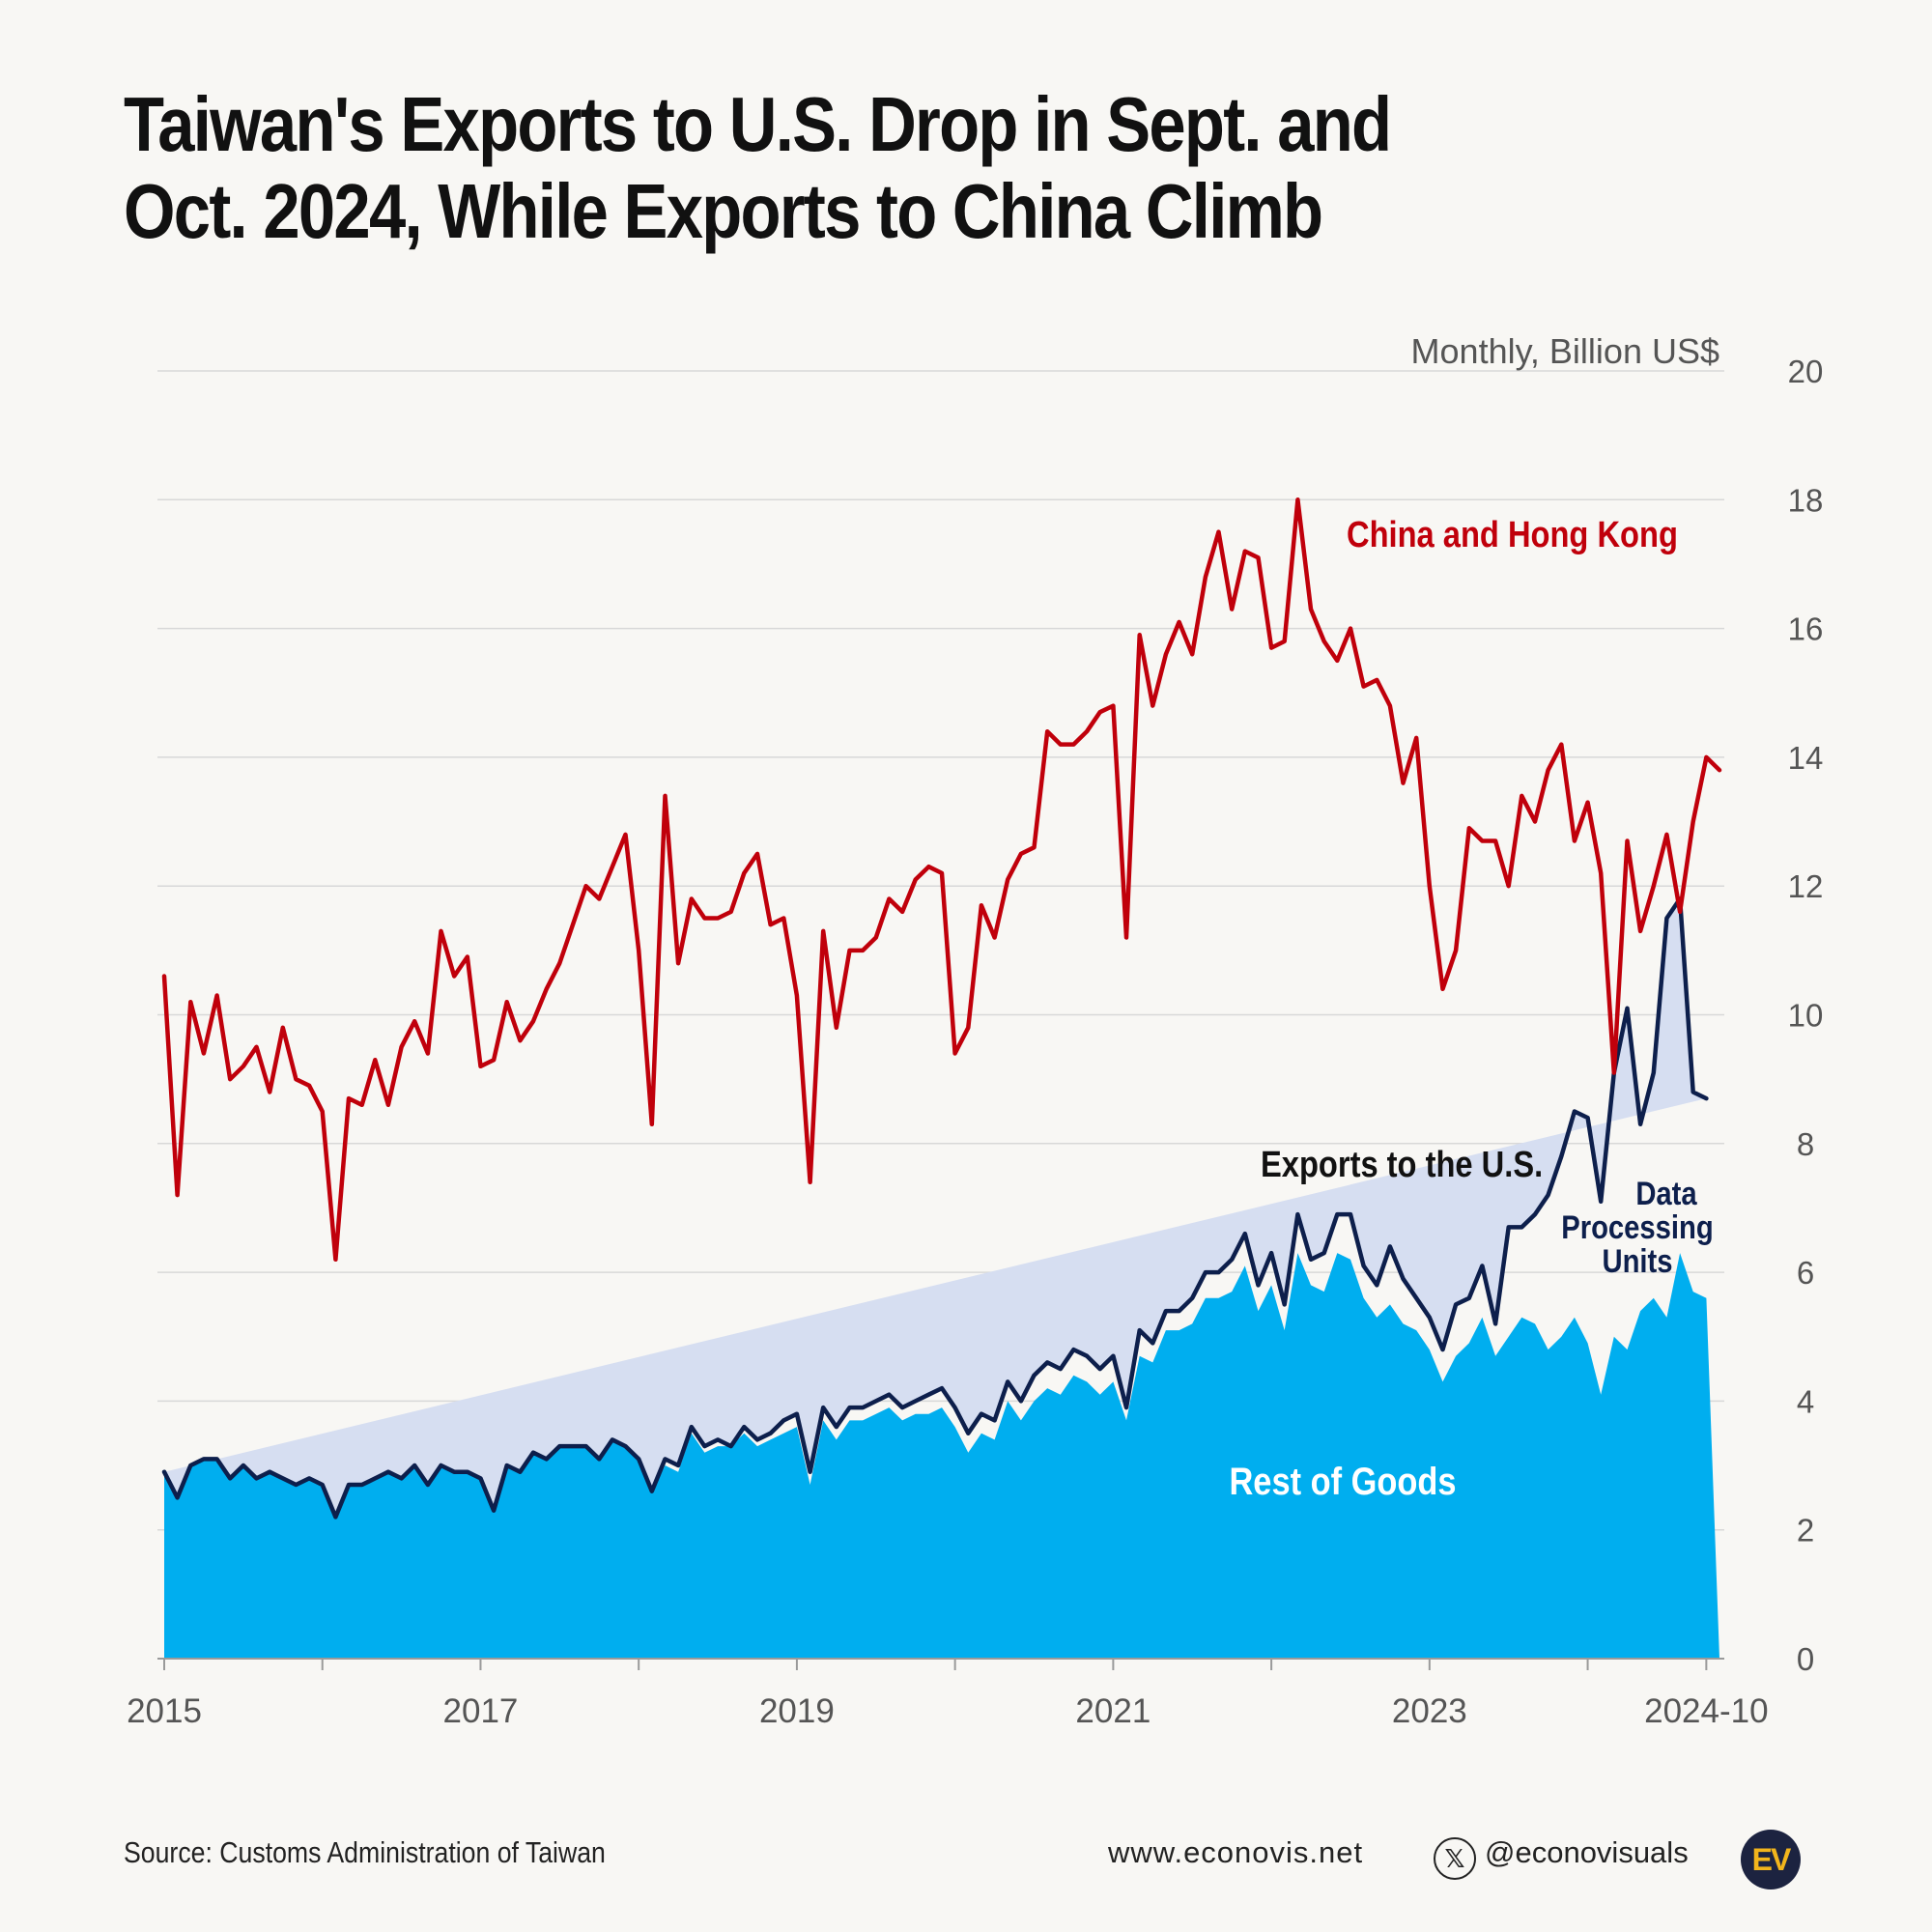 This screenshot has width=1932, height=1932. What do you see at coordinates (1805, 1273) in the screenshot?
I see `y-tick-label: 6` at bounding box center [1805, 1273].